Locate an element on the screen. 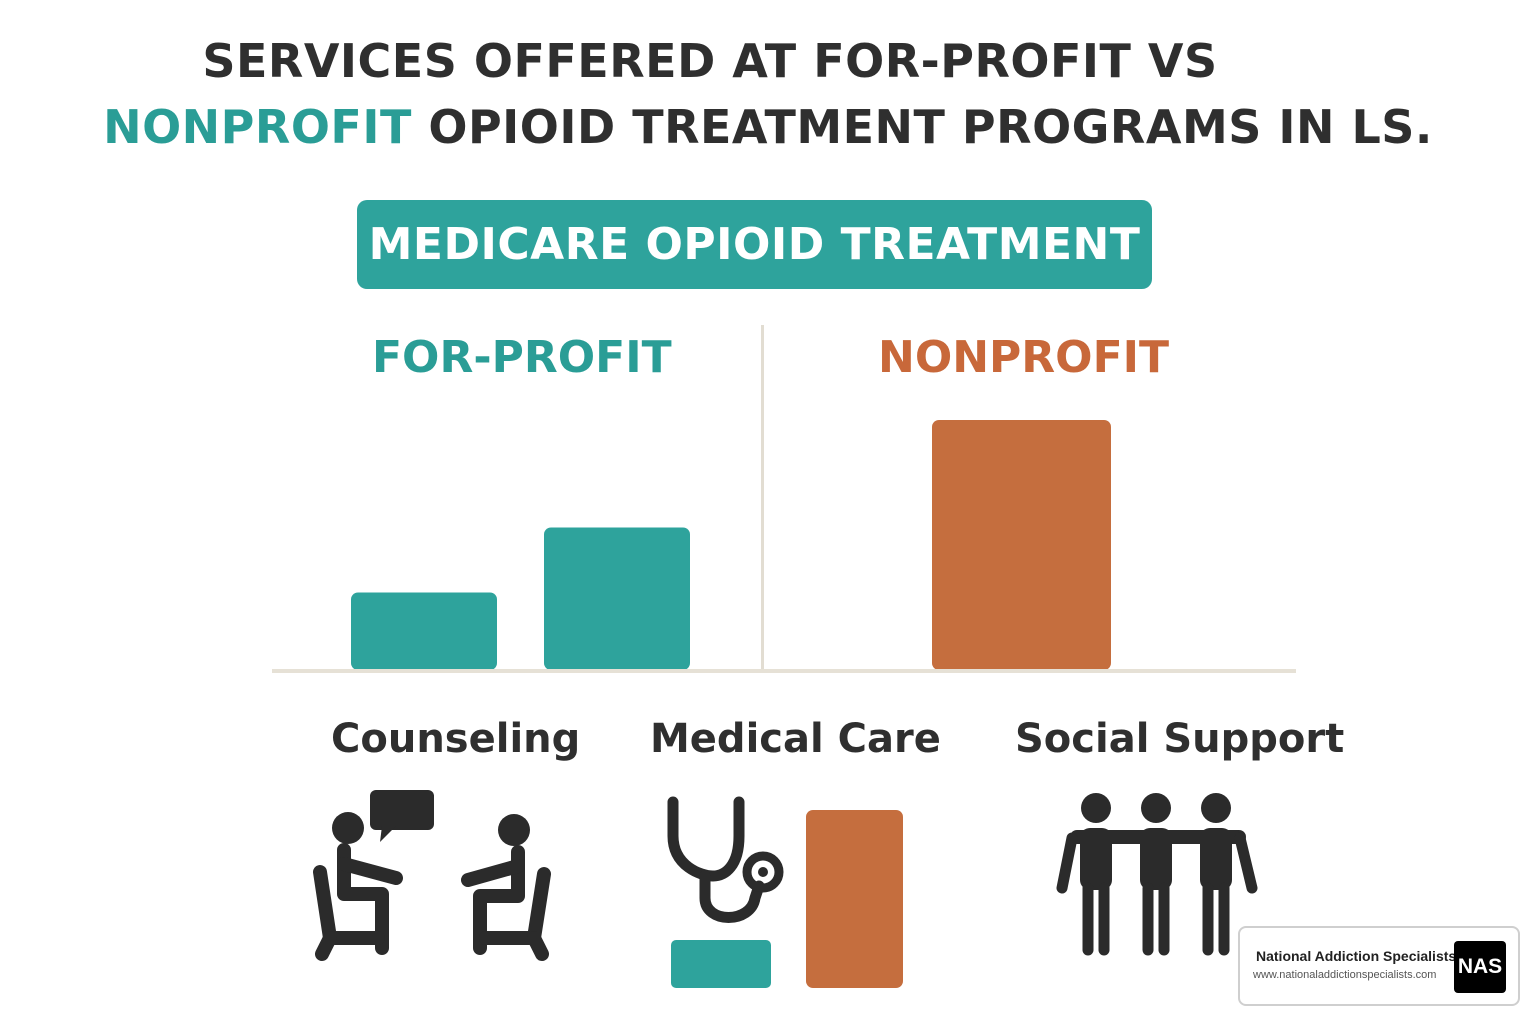 The width and height of the screenshot is (1536, 1024). service-label-counseling: Counseling is located at coordinates (456, 739).